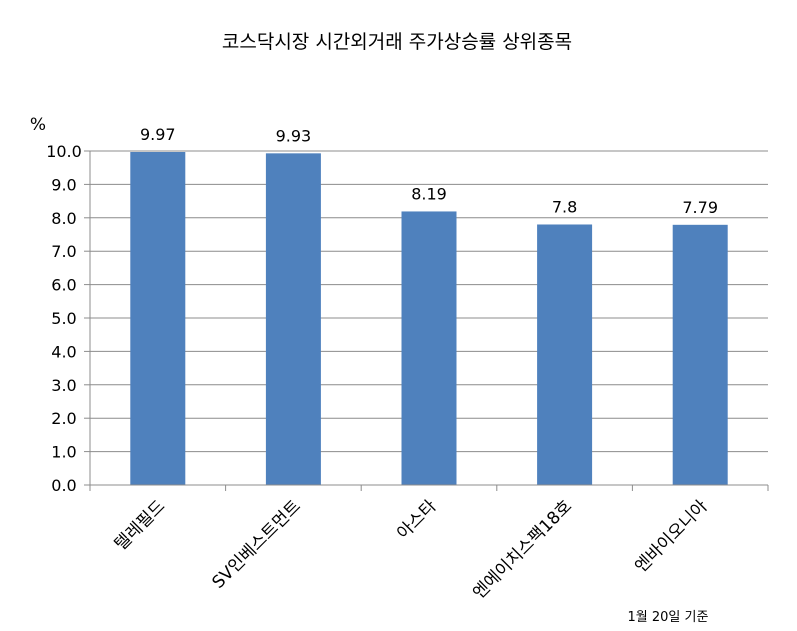 This screenshot has width=797, height=631. I want to click on category-label: 엔에이치스팩18호, so click(522, 549).